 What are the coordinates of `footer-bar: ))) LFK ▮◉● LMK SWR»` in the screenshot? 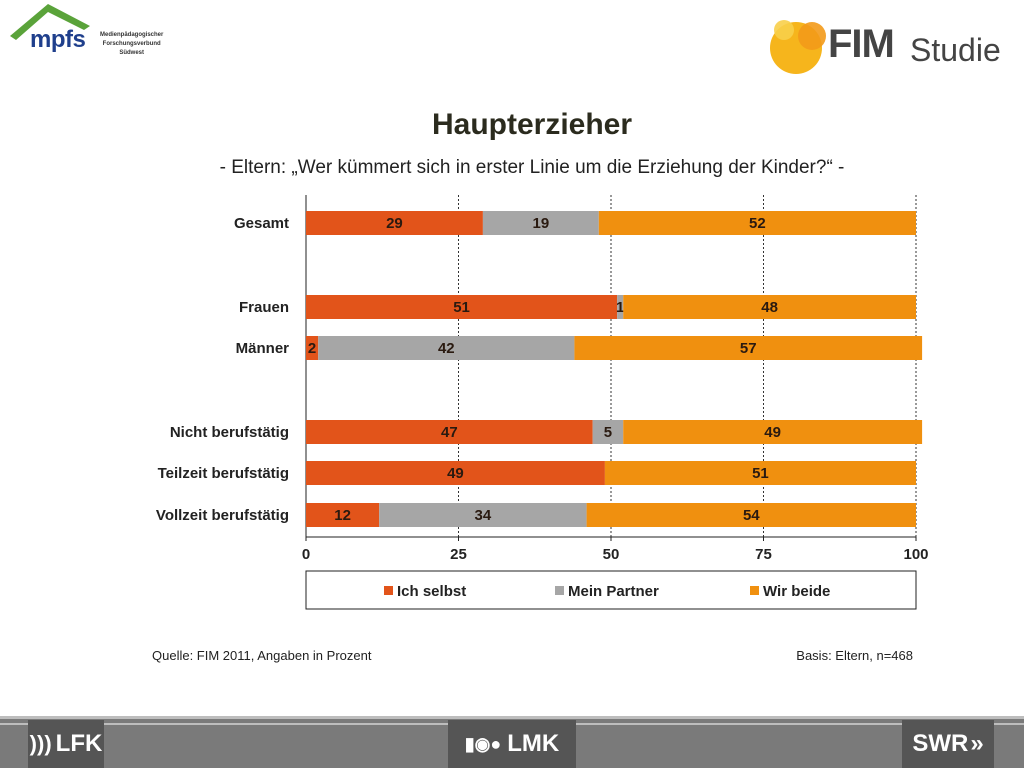 It's located at (512, 742).